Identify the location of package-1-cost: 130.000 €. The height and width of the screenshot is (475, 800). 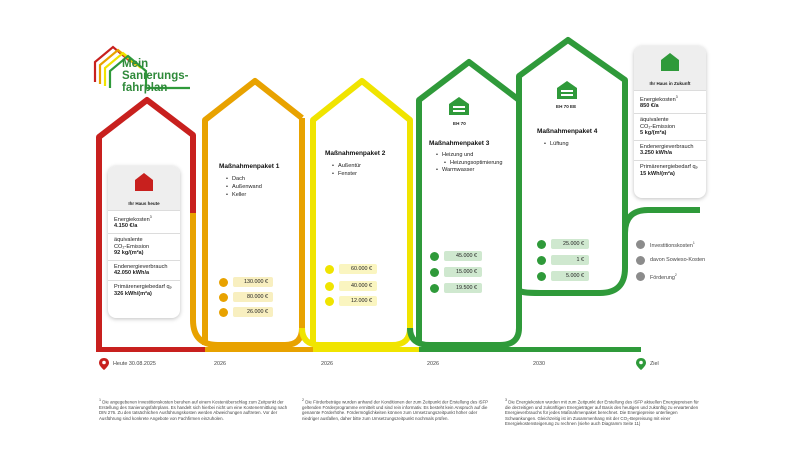
(253, 282).